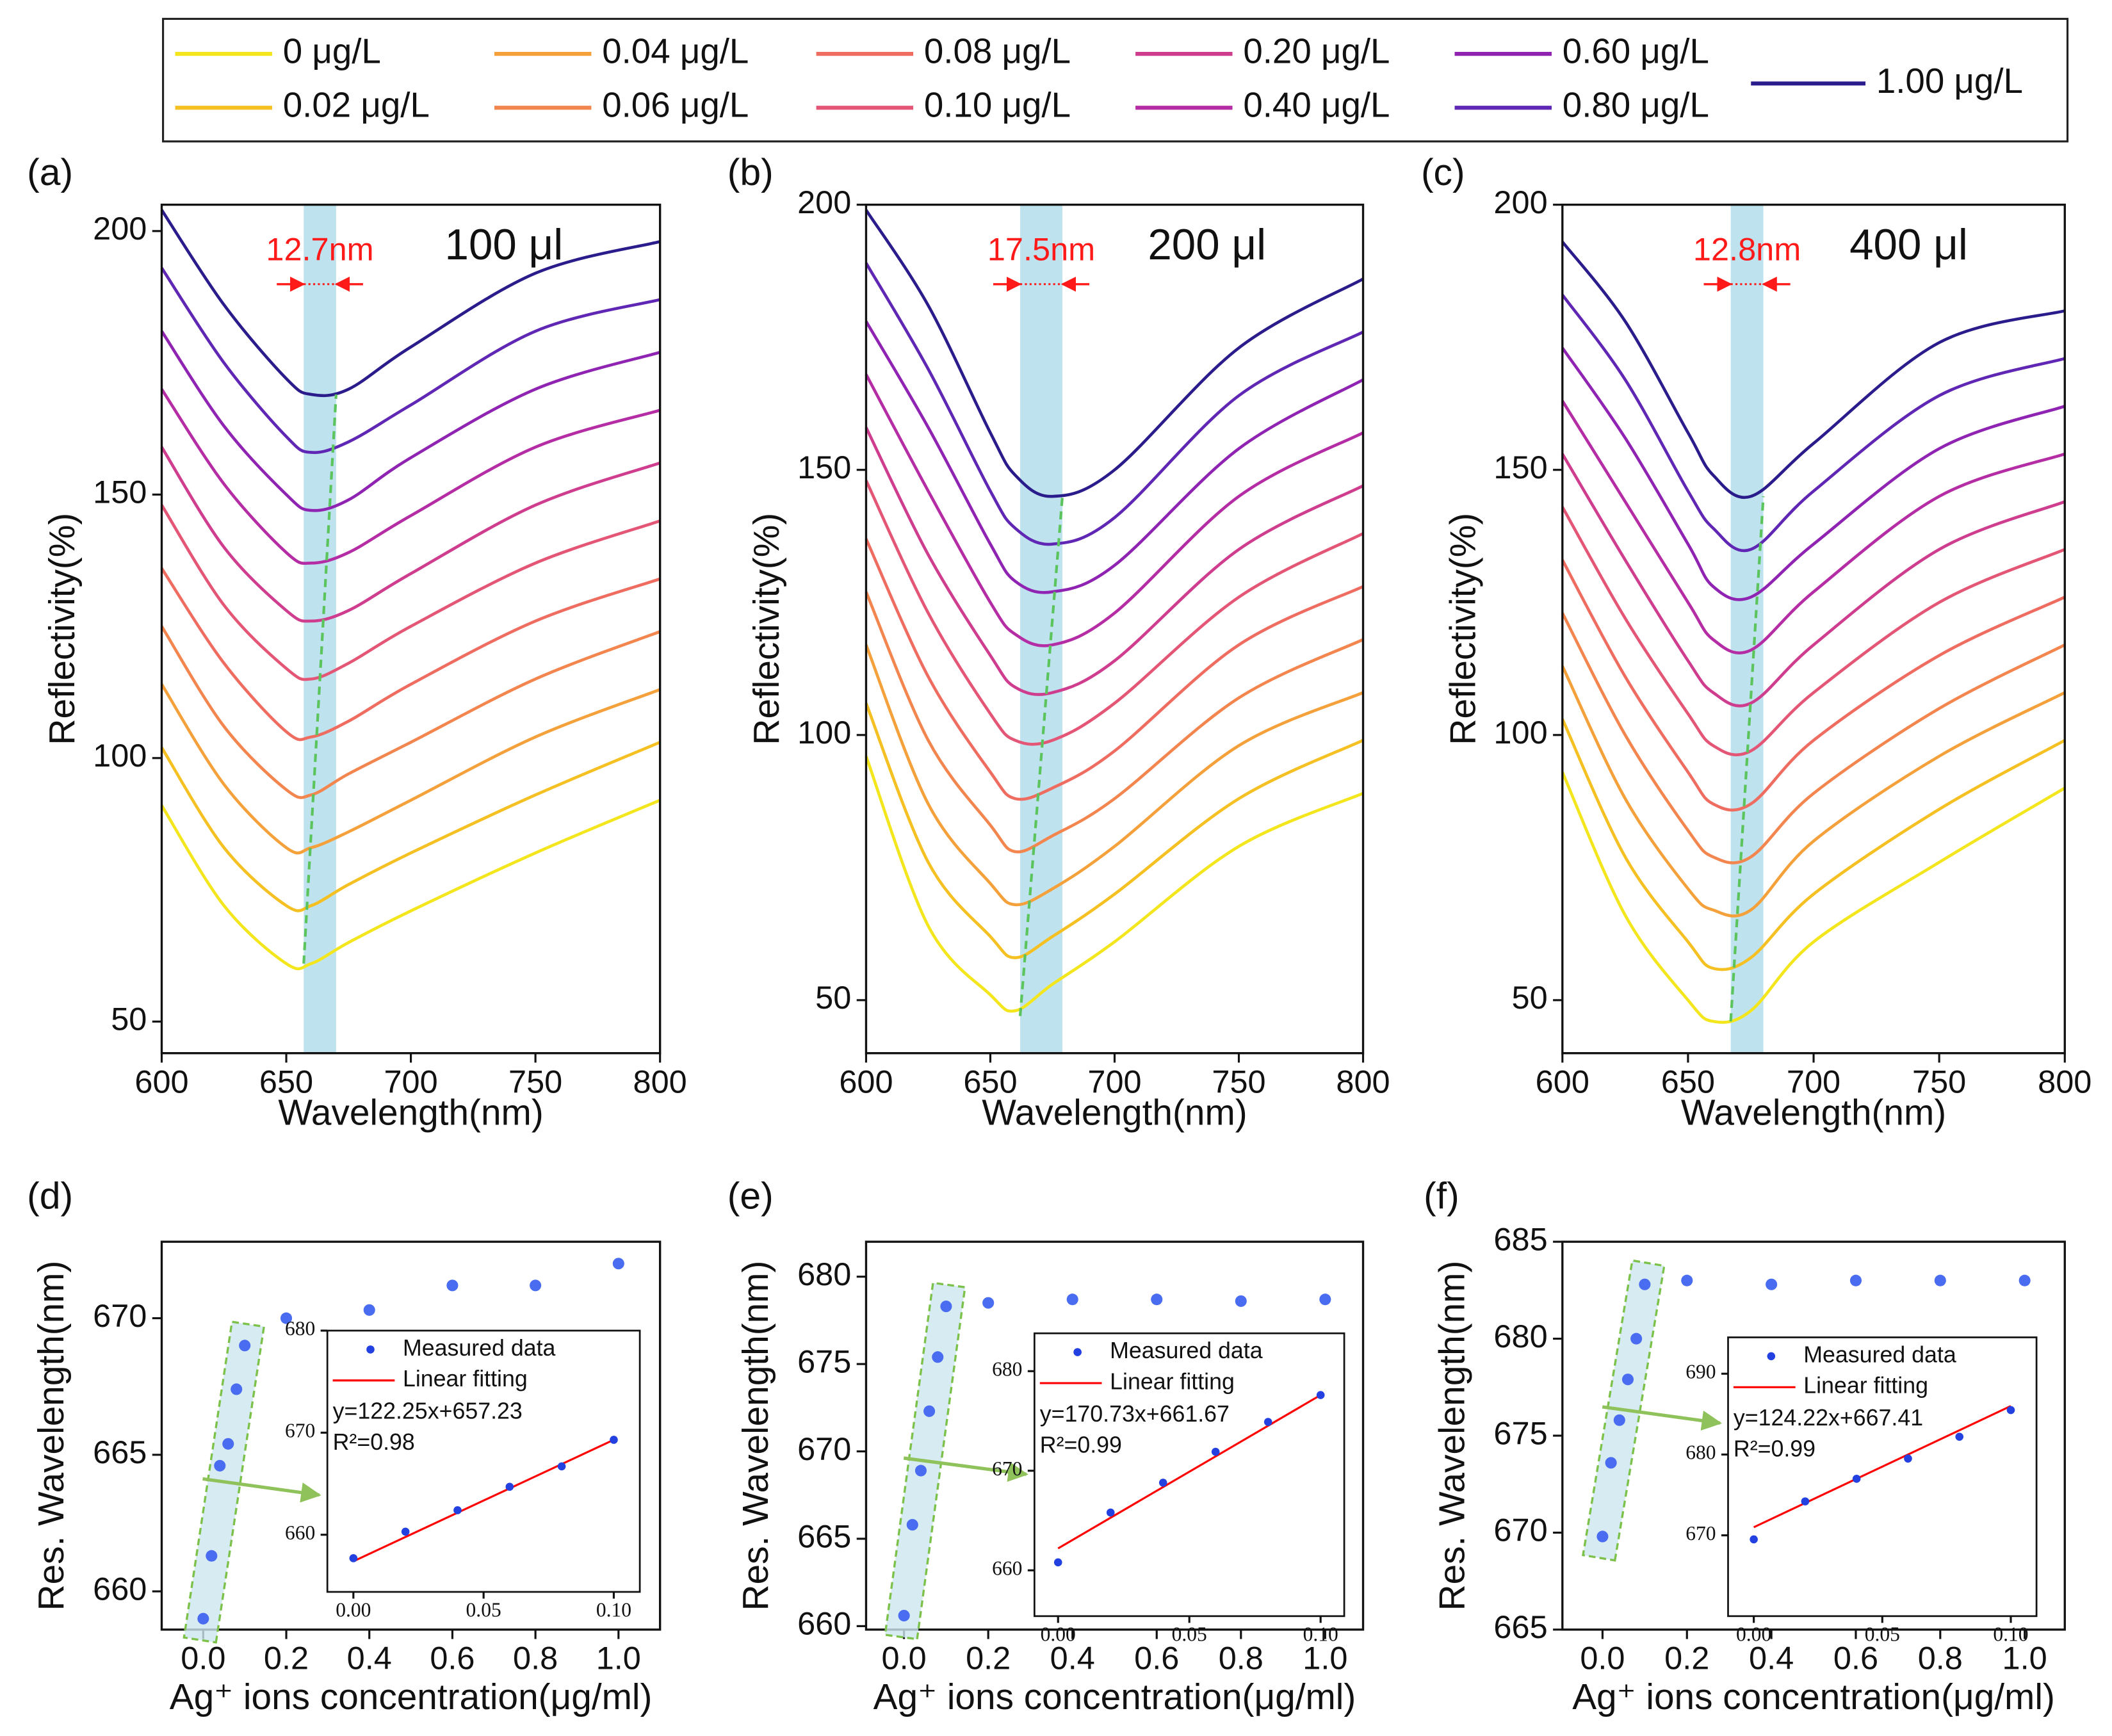  What do you see at coordinates (1072, 1658) in the screenshot?
I see `x-tick-label: 0.4` at bounding box center [1072, 1658].